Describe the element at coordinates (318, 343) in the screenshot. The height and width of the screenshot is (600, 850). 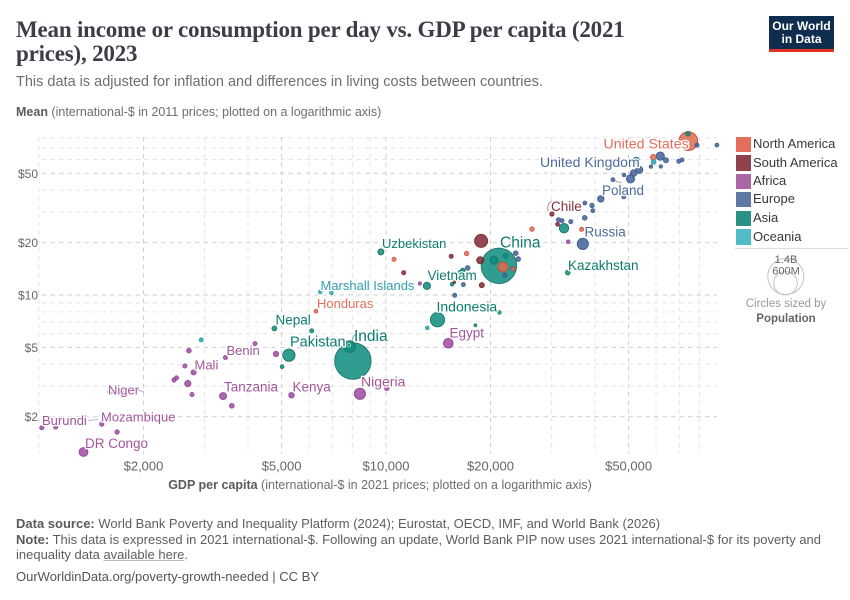
I see `svg-text: Pakistan` at that location.